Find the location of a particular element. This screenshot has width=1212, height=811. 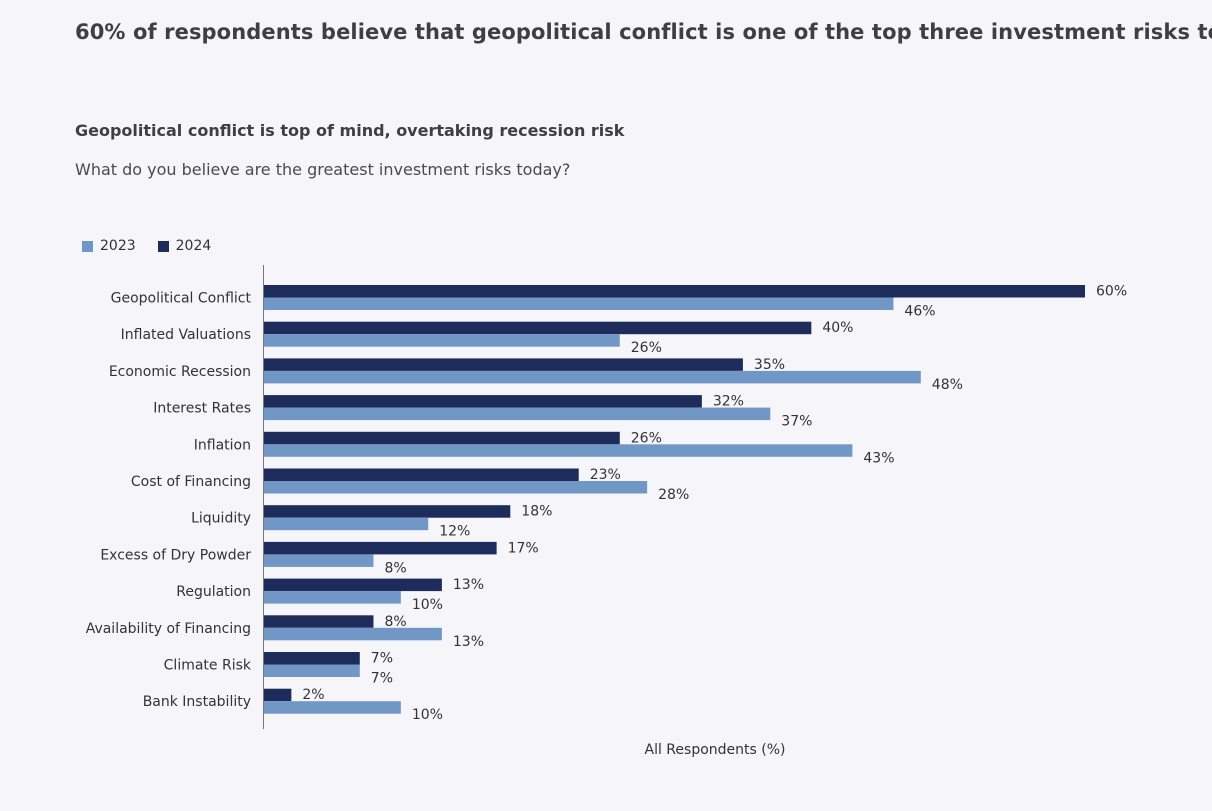

legend-item-2023: 2023 is located at coordinates (109, 246).